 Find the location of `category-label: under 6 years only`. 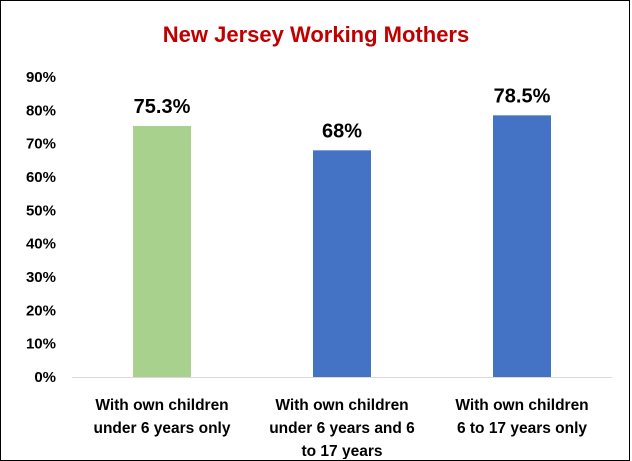

category-label: under 6 years only is located at coordinates (162, 428).